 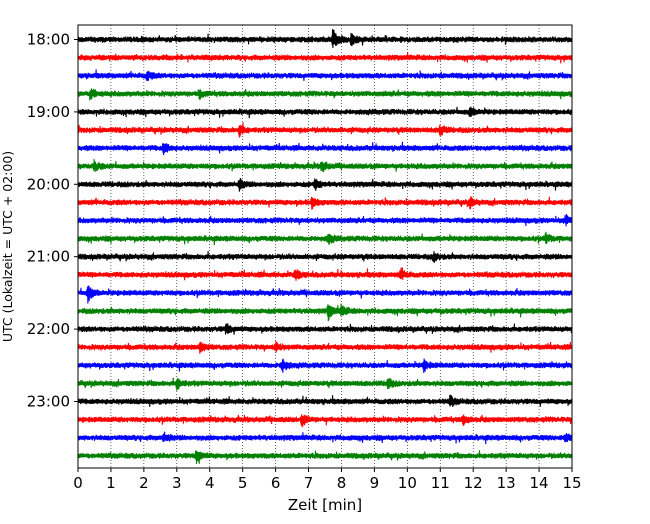 What do you see at coordinates (111, 483) in the screenshot?
I see `x-tick-label: 1` at bounding box center [111, 483].